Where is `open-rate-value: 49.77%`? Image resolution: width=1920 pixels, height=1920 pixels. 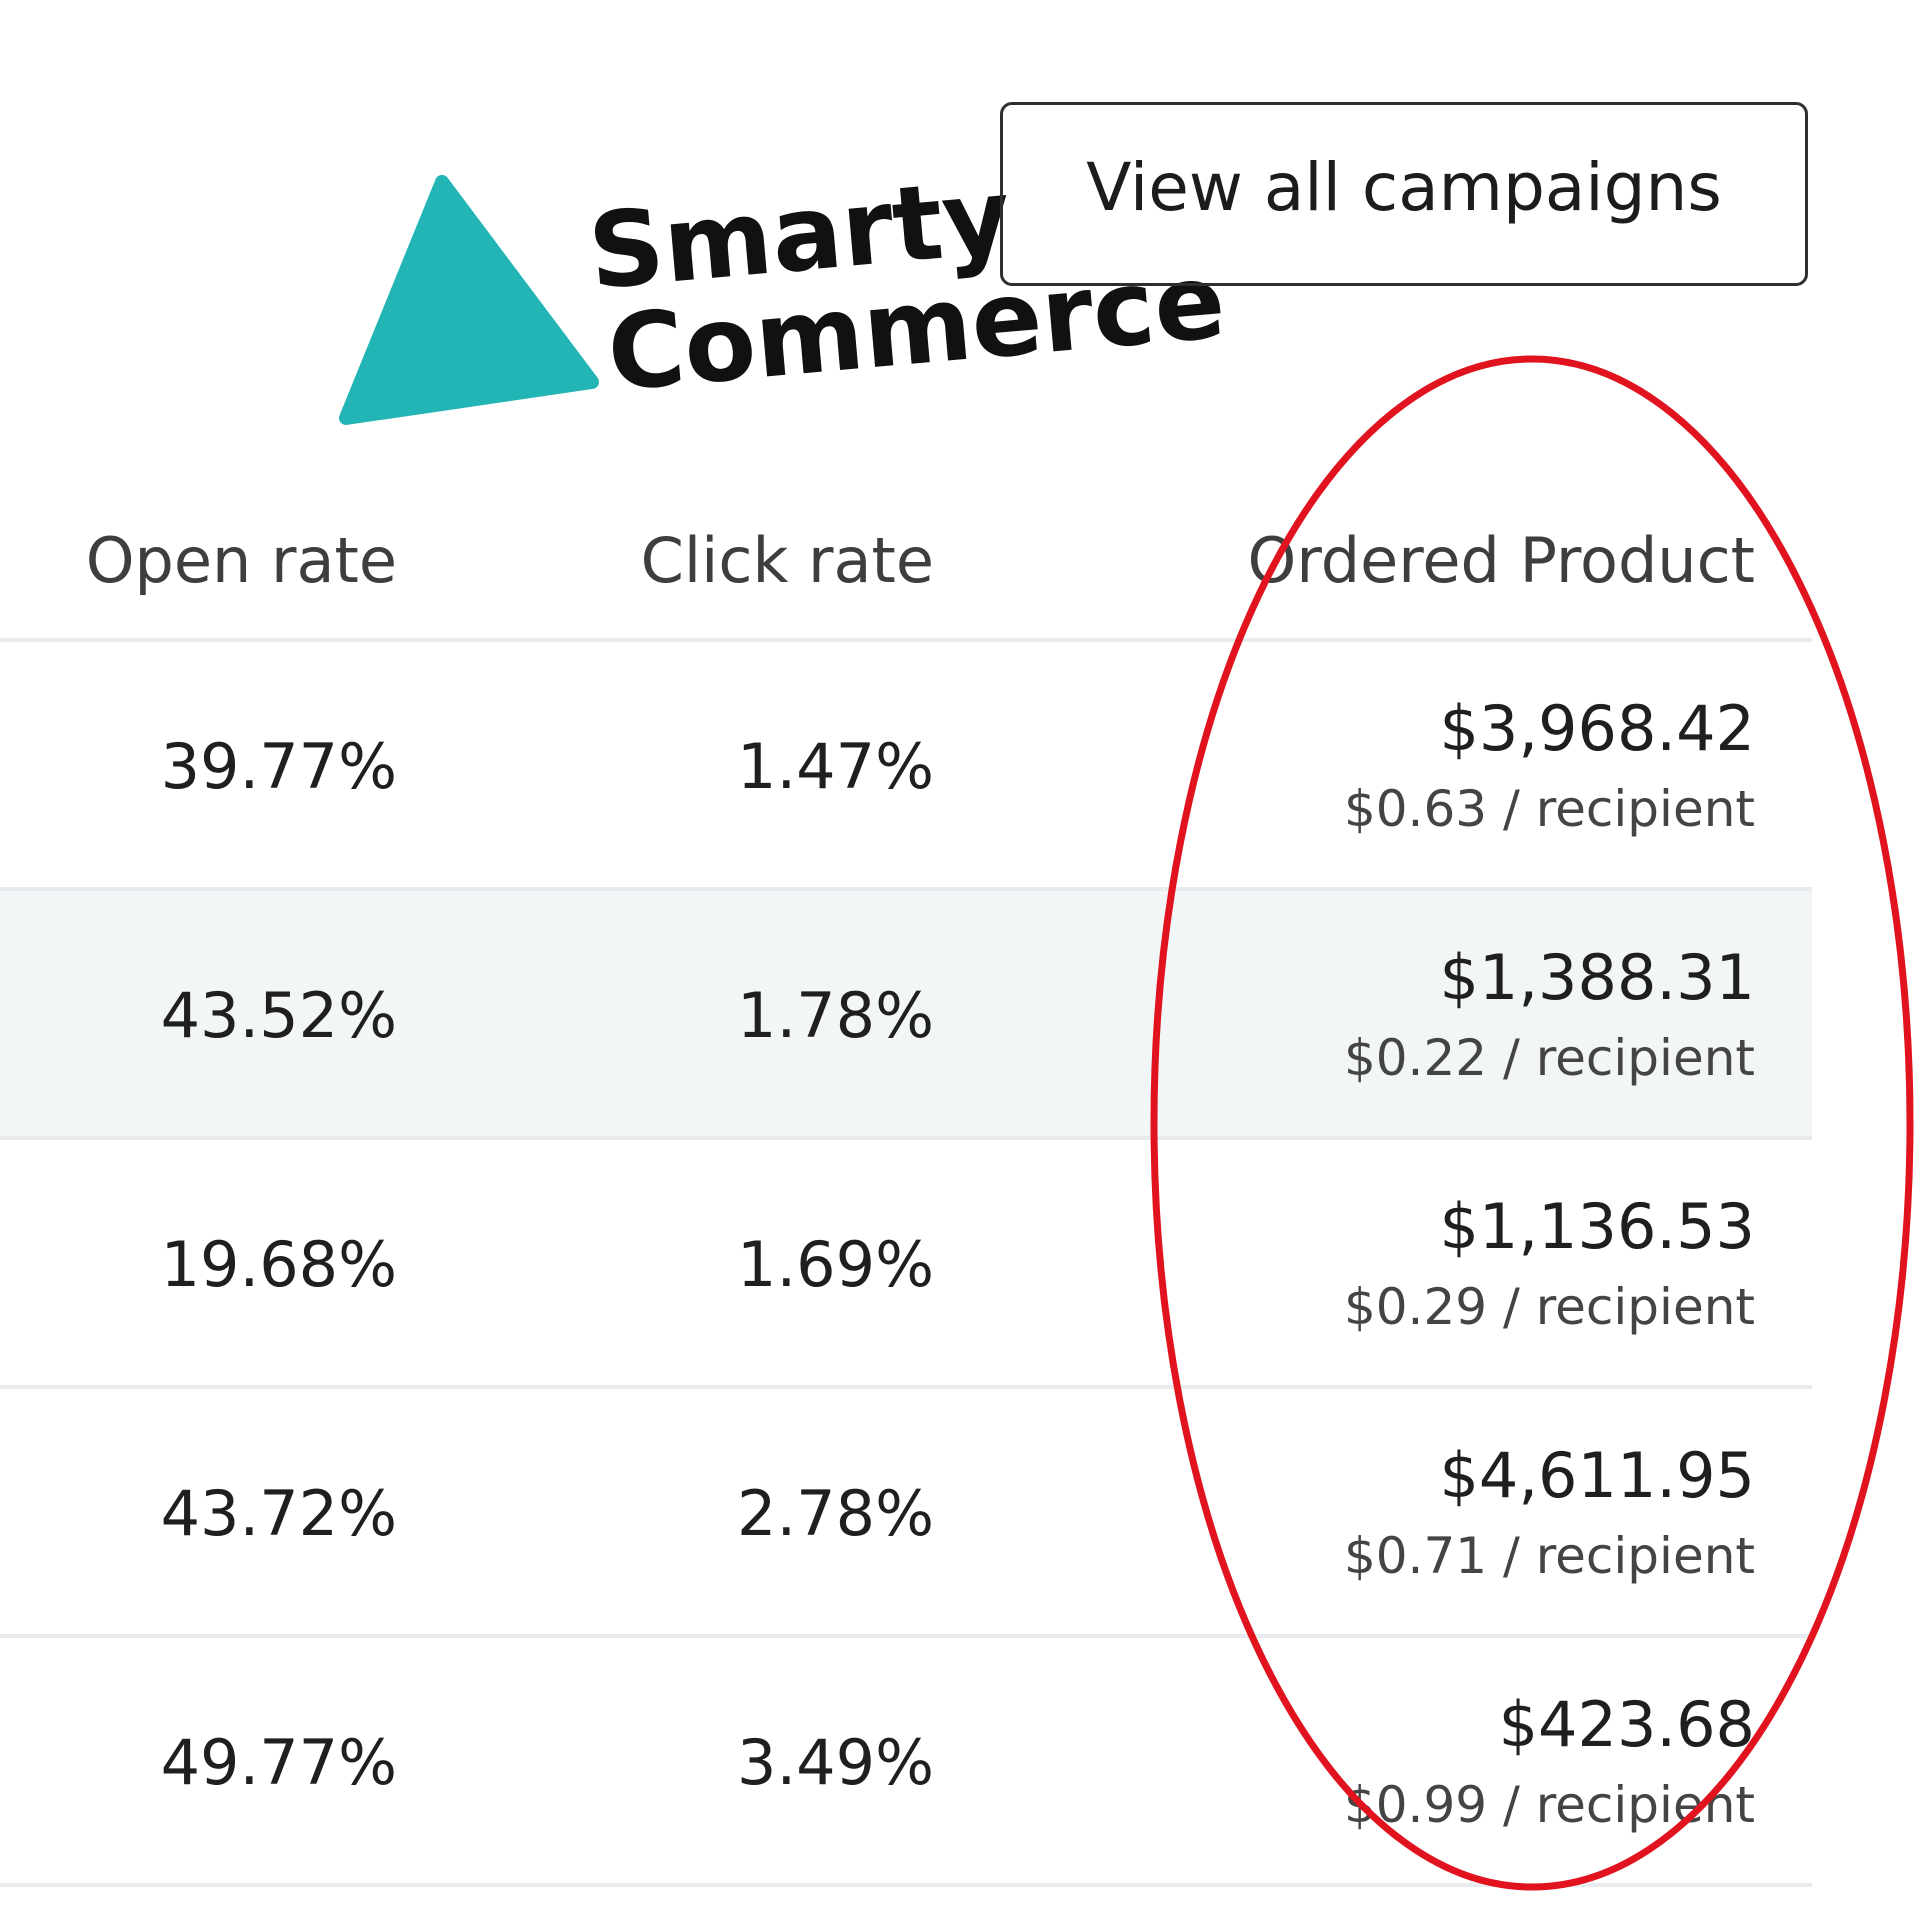 open-rate-value: 49.77% is located at coordinates (278, 1762).